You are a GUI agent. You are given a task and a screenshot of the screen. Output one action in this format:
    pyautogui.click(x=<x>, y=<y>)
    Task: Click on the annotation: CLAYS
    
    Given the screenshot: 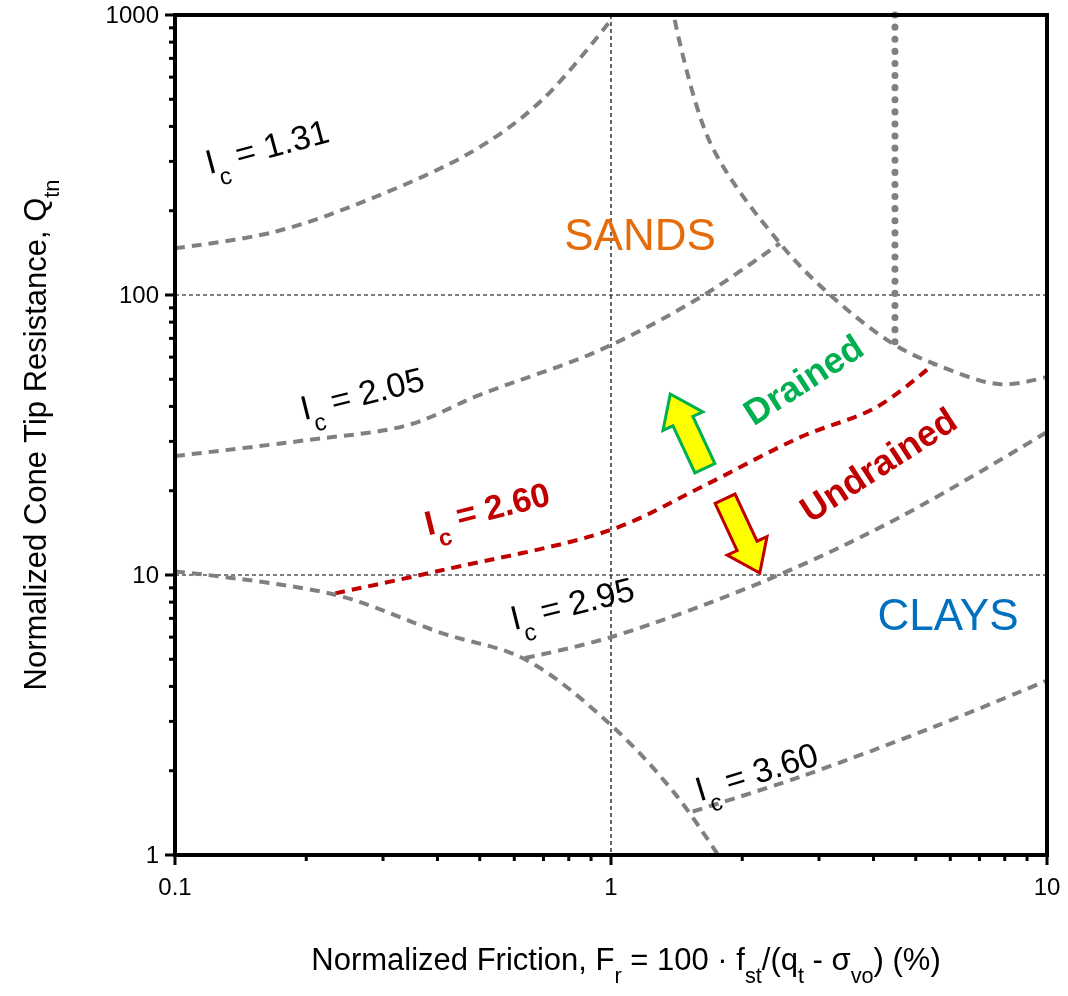 What is the action you would take?
    pyautogui.click(x=948, y=614)
    